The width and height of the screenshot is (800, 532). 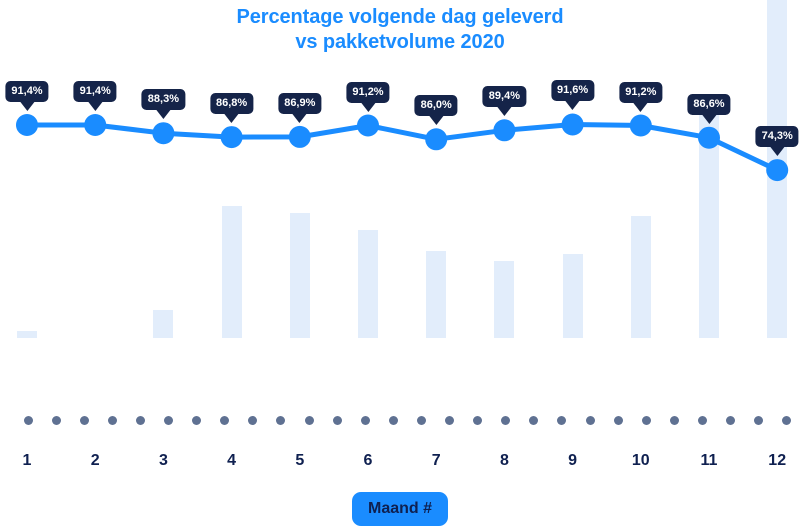 What do you see at coordinates (504, 460) in the screenshot?
I see `x-axis-label-8: 8` at bounding box center [504, 460].